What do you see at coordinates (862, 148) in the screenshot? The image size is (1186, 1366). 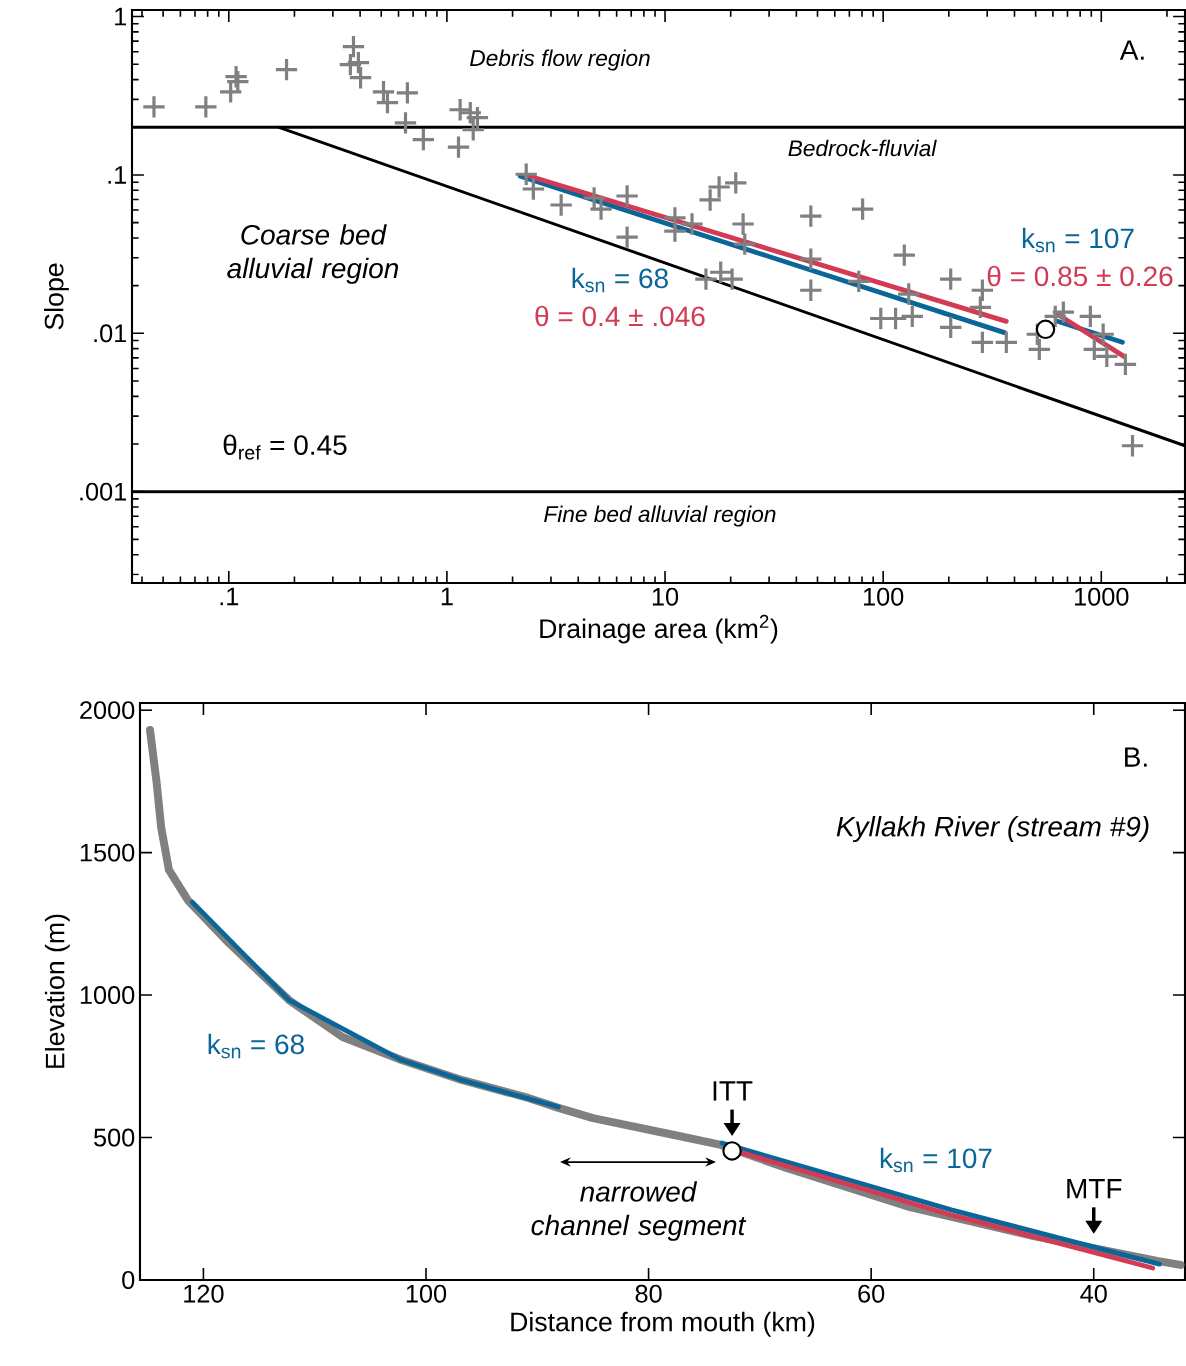 I see `annotation: Bedrock-fluvial` at bounding box center [862, 148].